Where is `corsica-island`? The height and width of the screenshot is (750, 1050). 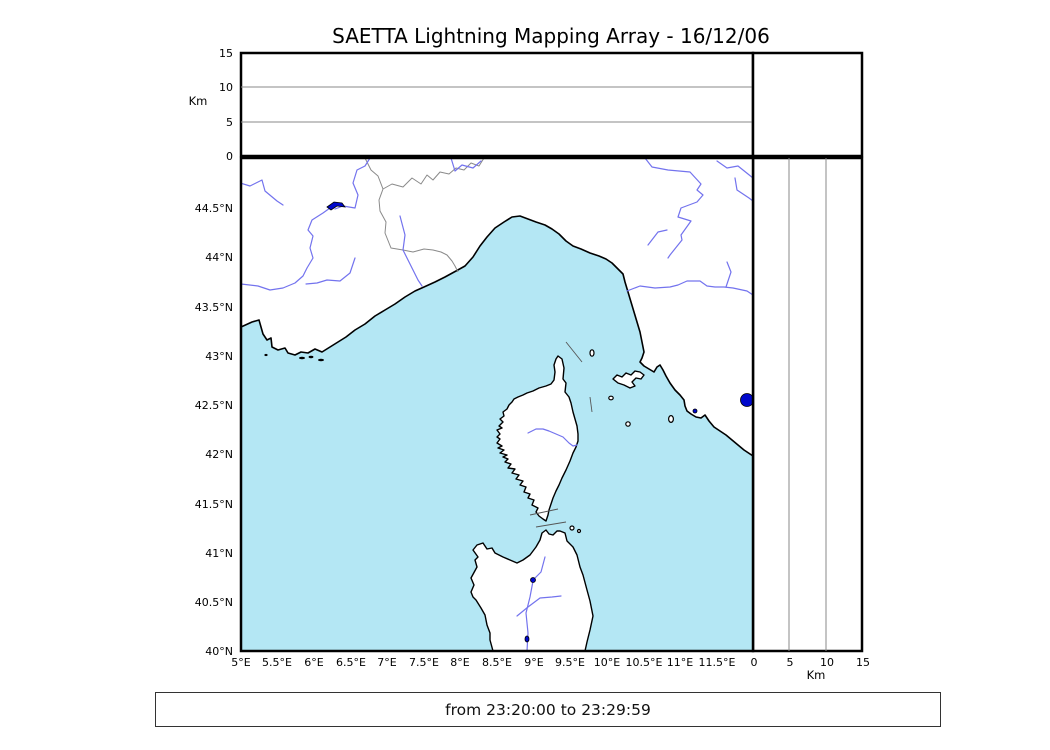
corsica-island is located at coordinates (537, 438).